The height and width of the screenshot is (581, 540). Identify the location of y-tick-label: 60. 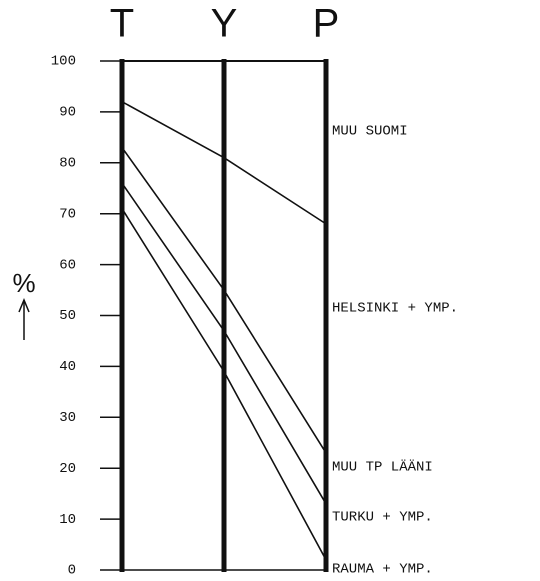
(67, 265).